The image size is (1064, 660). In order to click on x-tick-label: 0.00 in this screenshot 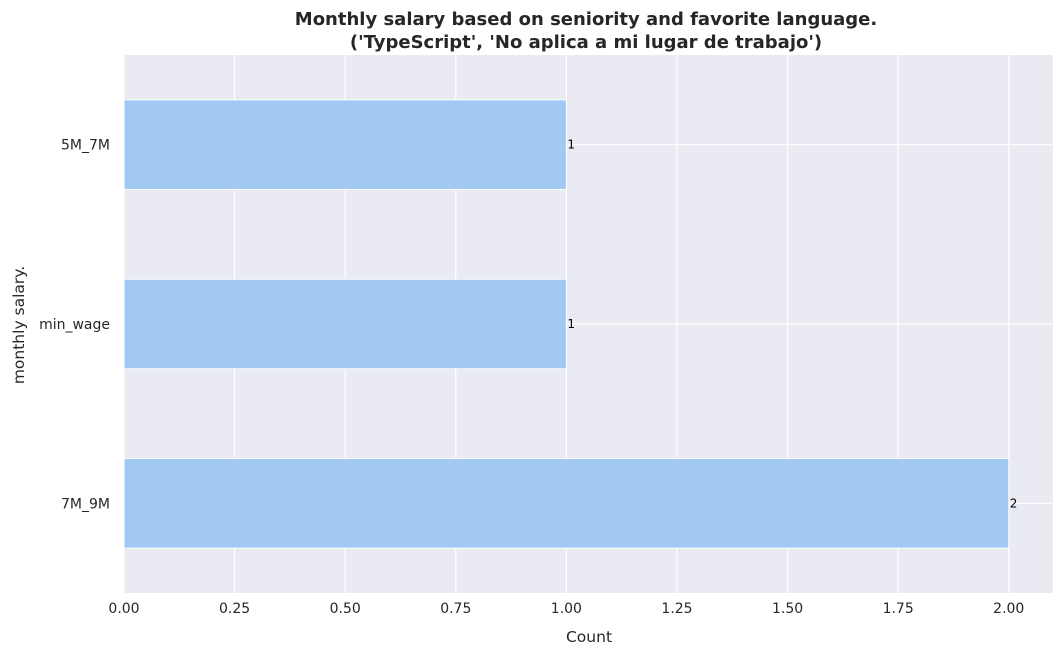, I will do `click(123, 609)`.